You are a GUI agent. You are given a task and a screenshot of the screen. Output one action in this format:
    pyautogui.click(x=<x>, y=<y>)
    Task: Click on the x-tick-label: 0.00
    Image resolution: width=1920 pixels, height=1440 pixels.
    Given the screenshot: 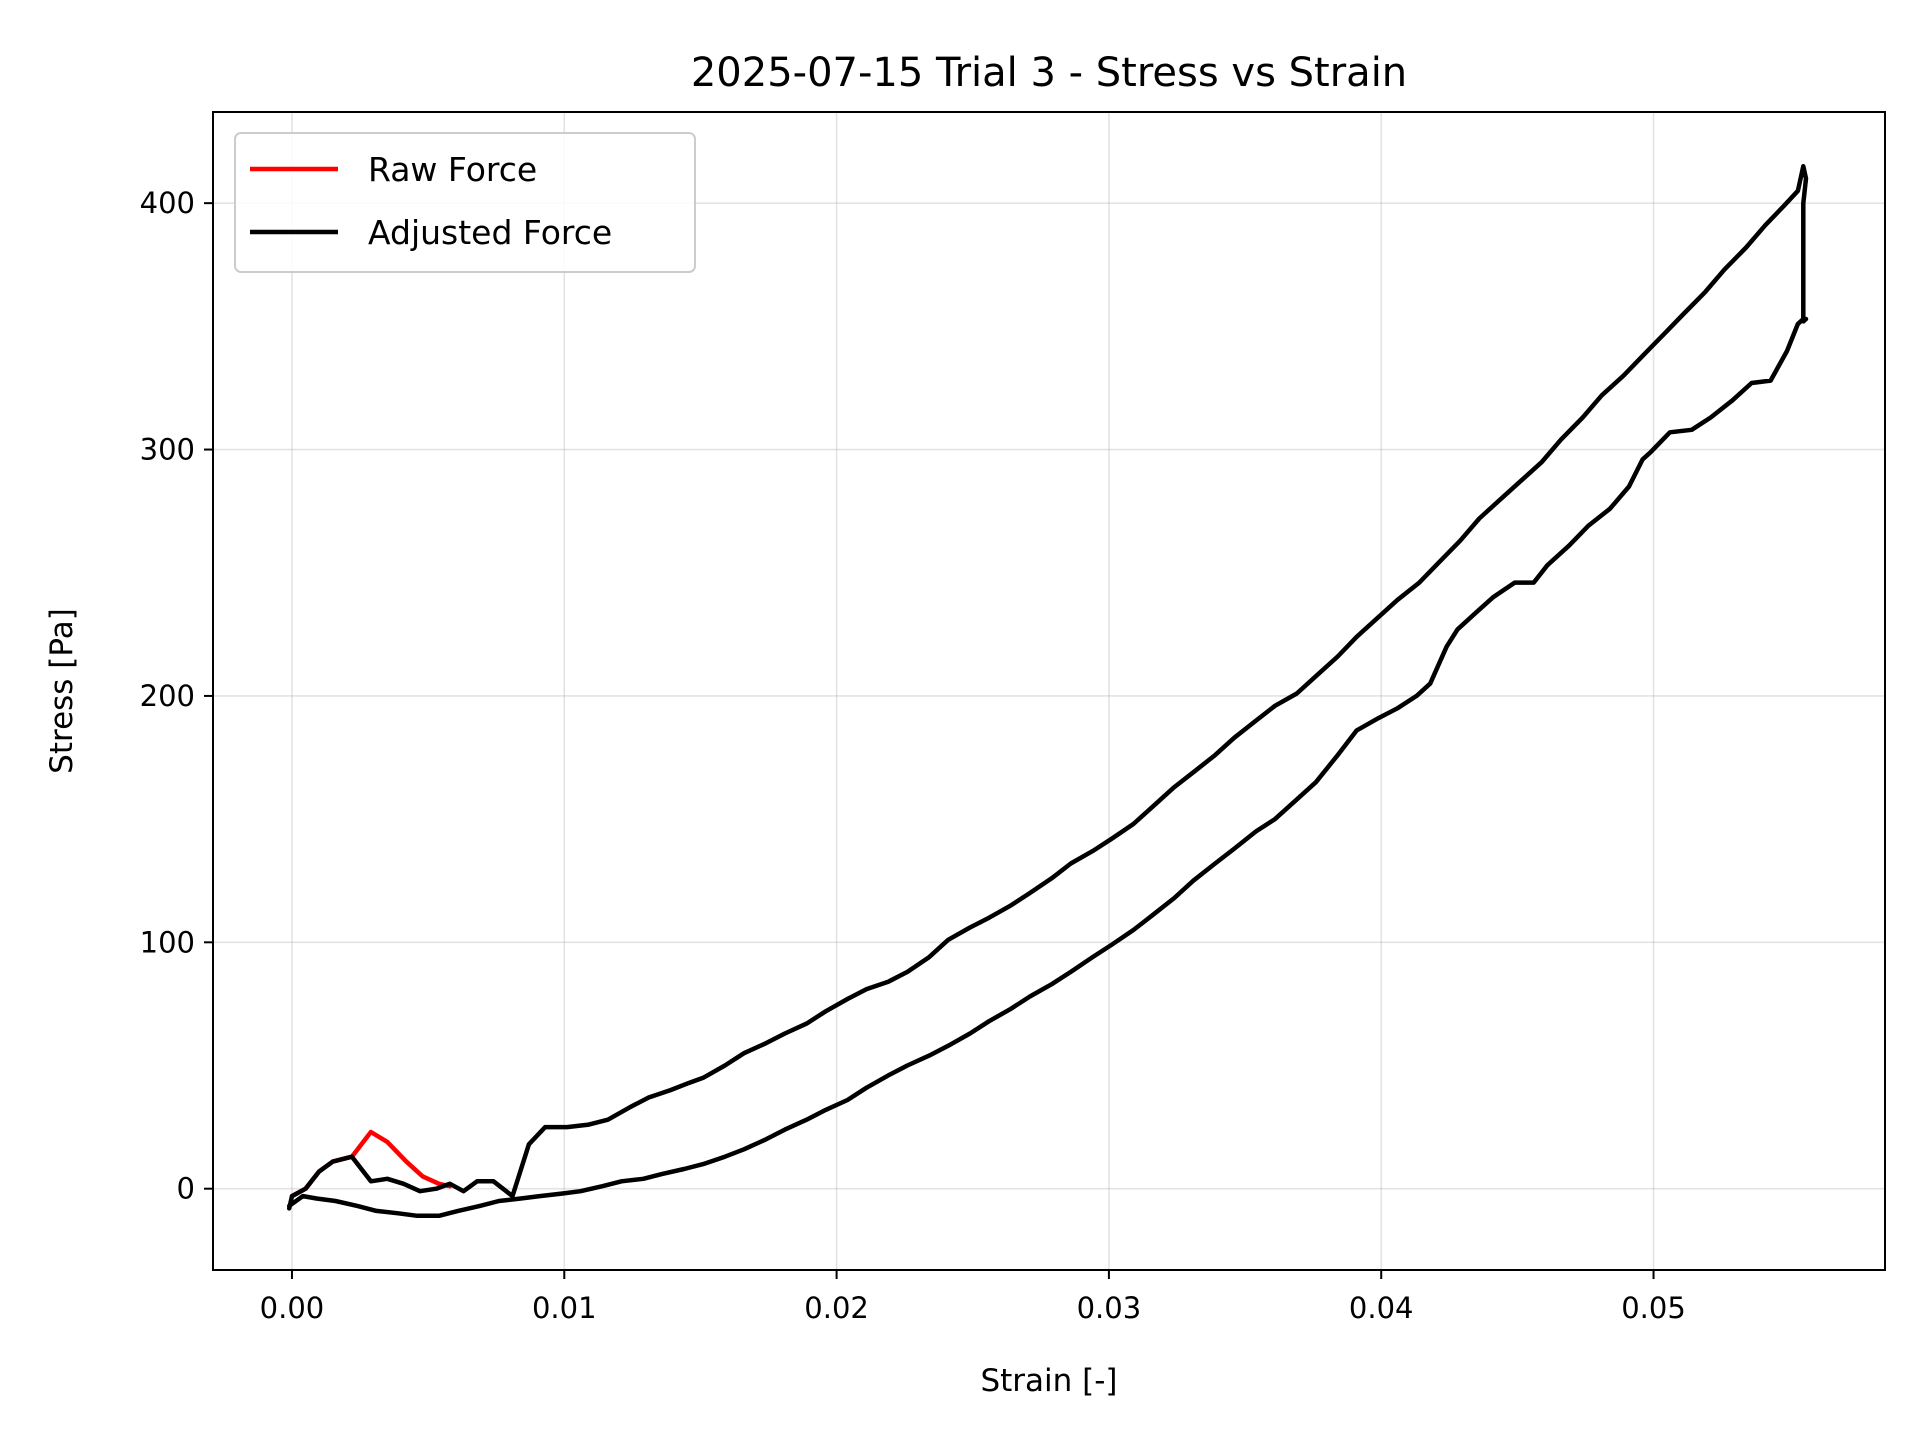 What is the action you would take?
    pyautogui.click(x=292, y=1308)
    